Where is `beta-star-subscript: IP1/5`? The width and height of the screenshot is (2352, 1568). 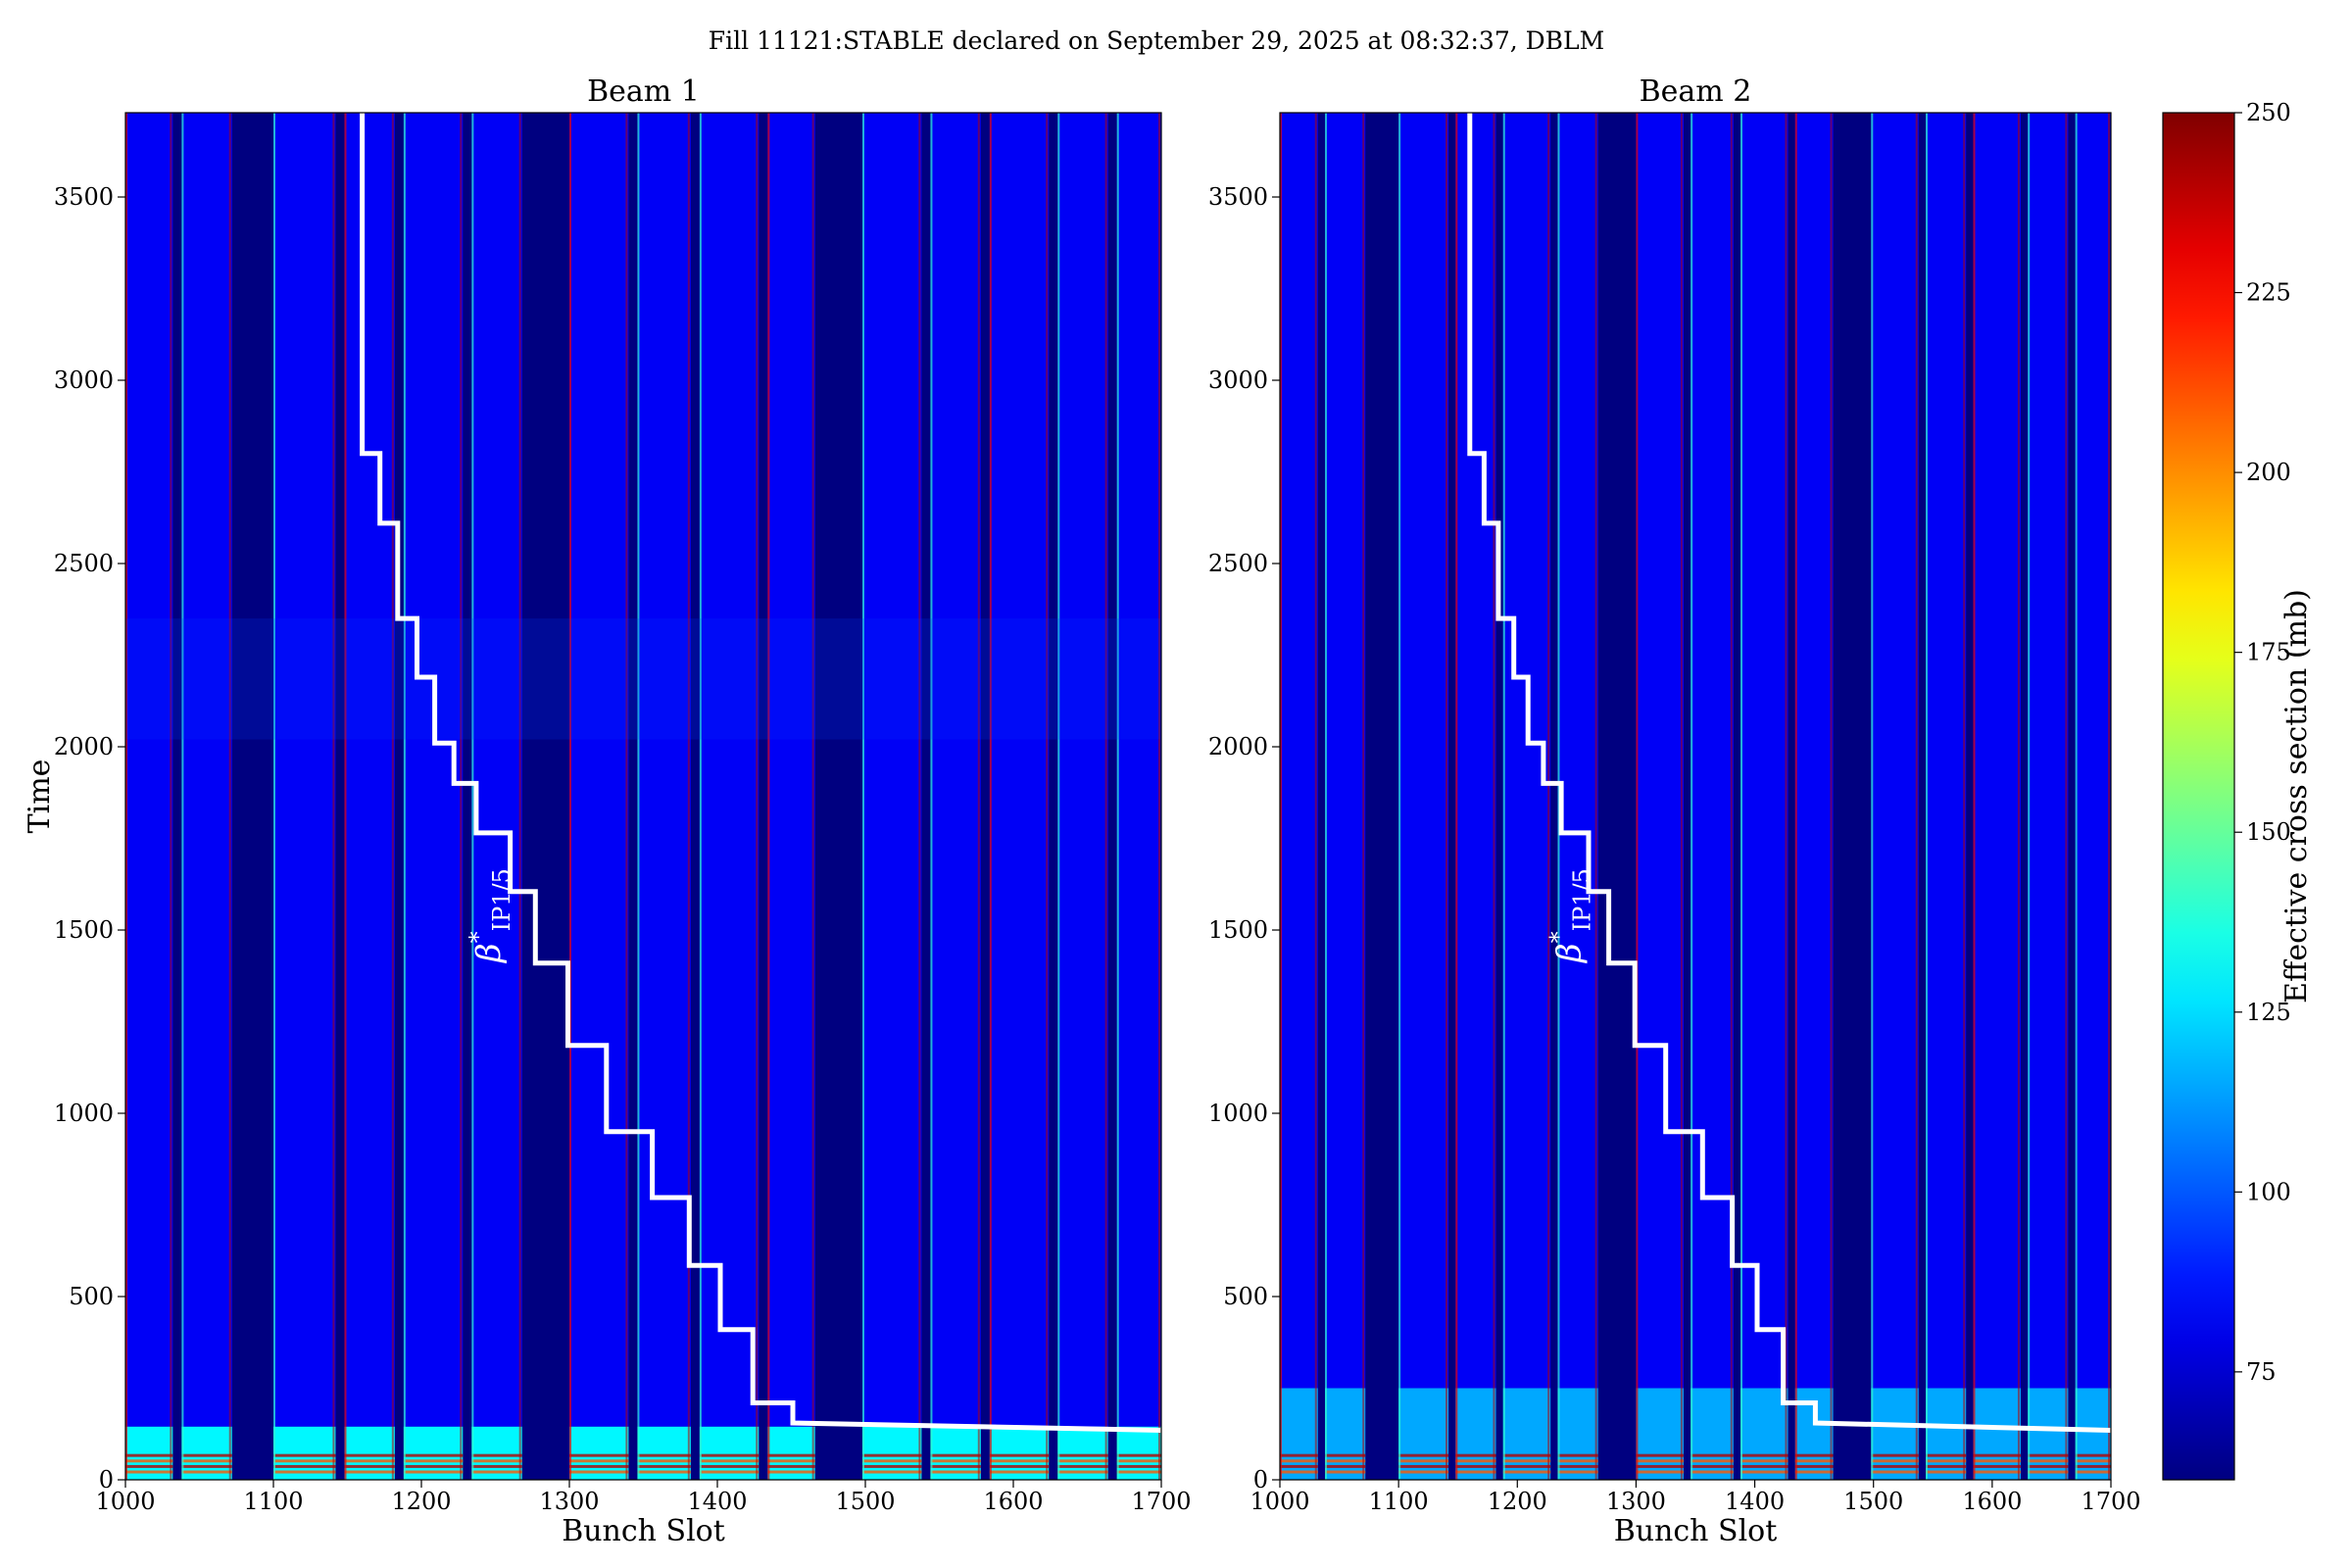 beta-star-subscript: IP1/5 is located at coordinates (1581, 899).